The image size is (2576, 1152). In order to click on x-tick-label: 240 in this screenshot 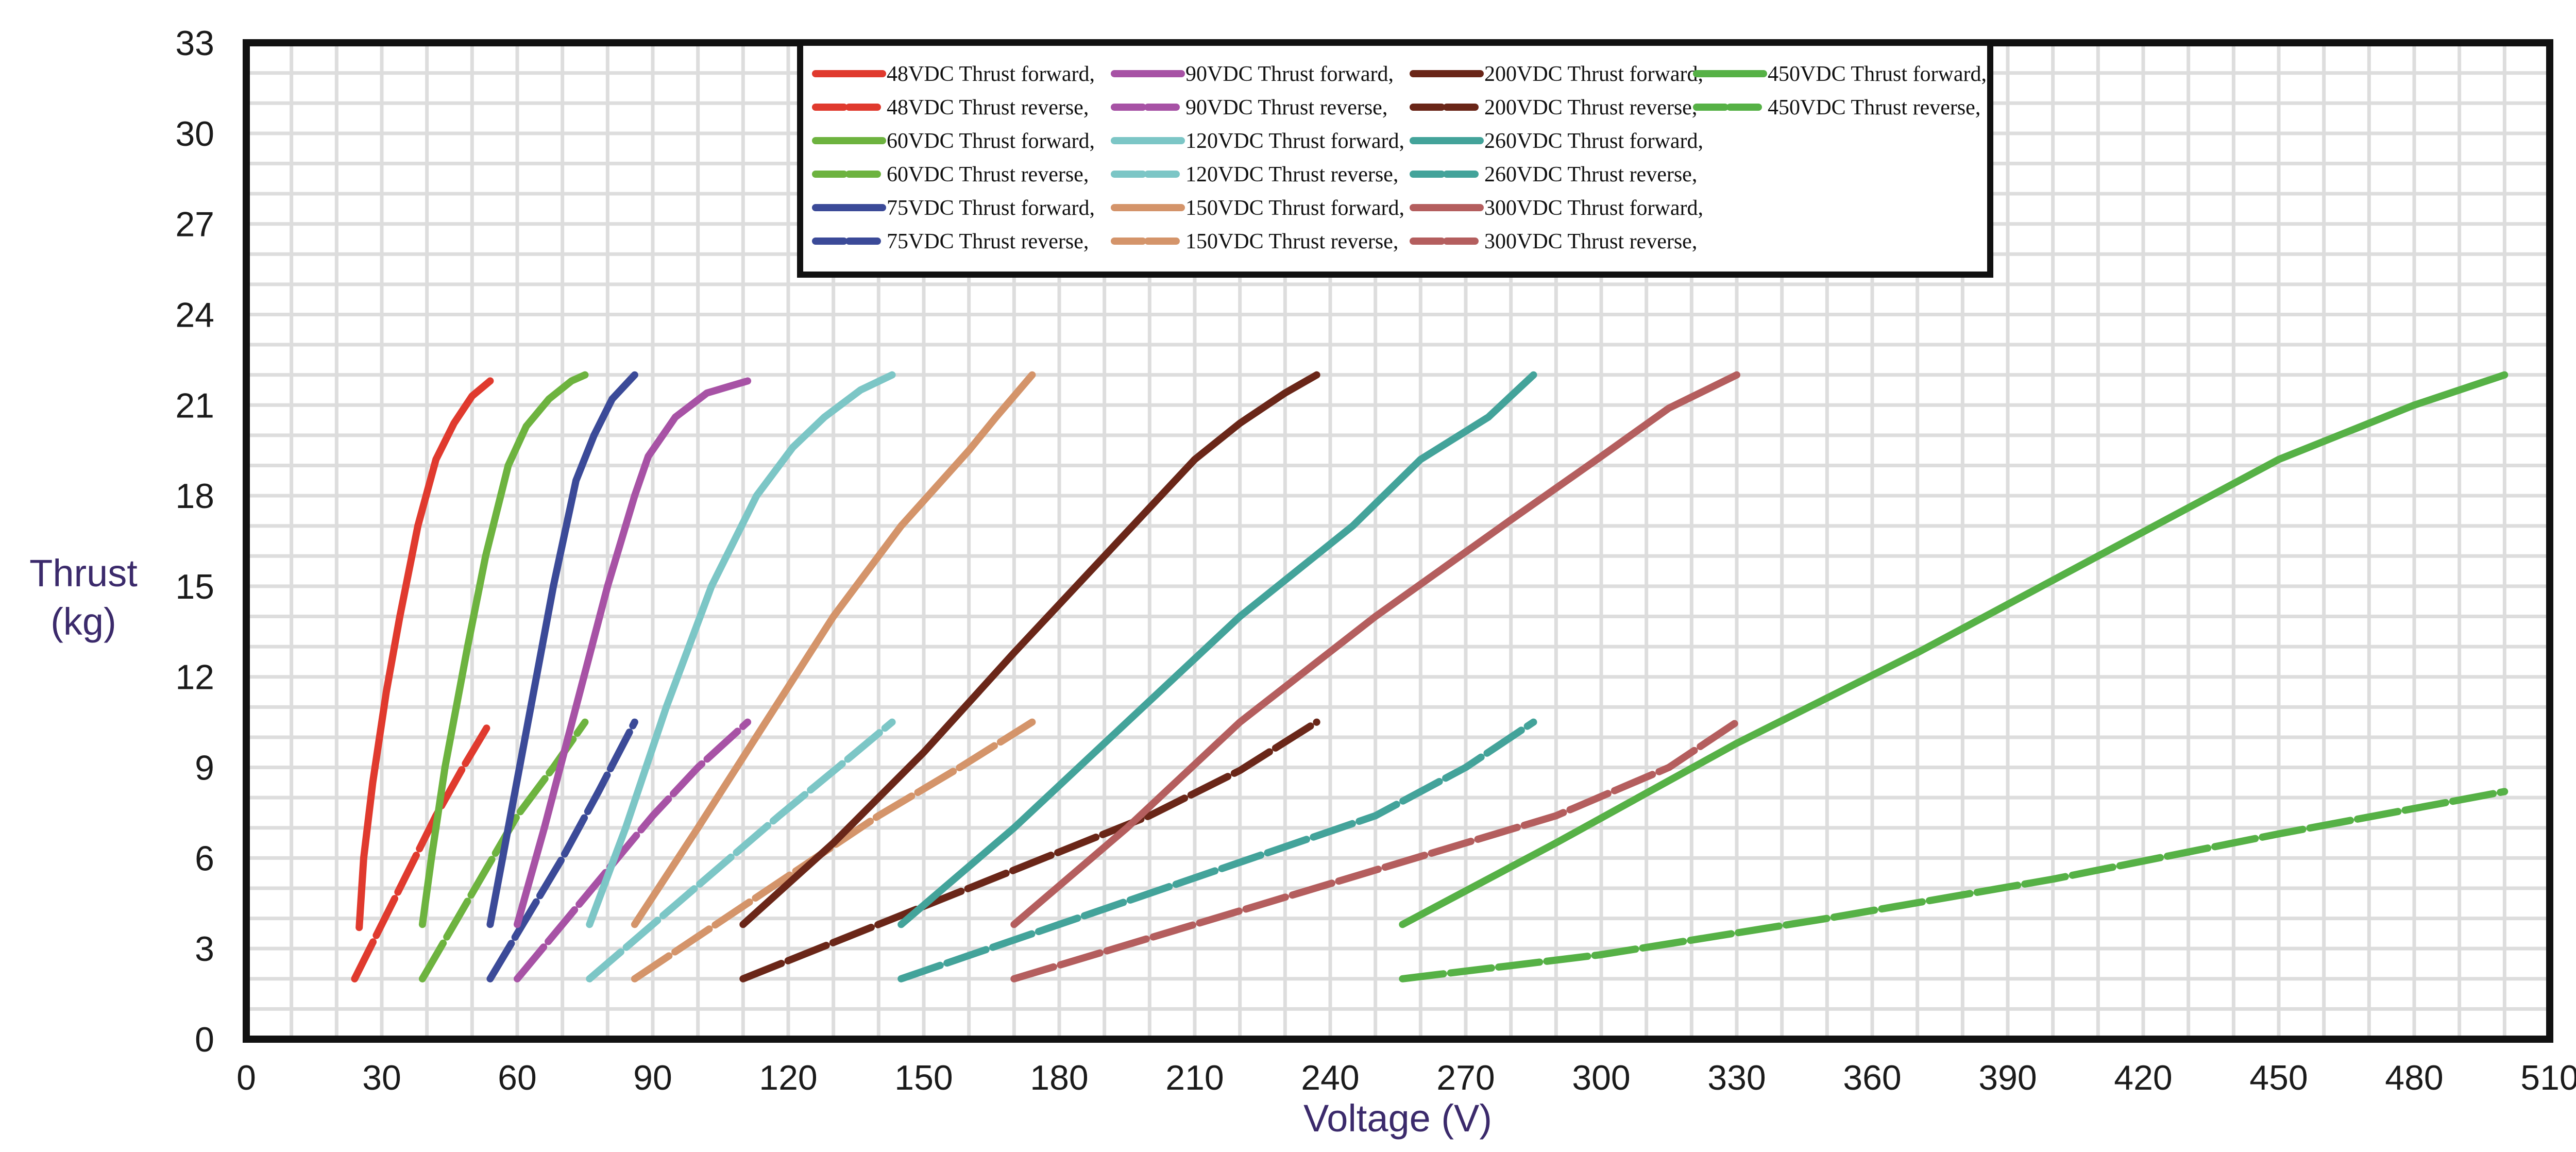, I will do `click(1330, 1077)`.